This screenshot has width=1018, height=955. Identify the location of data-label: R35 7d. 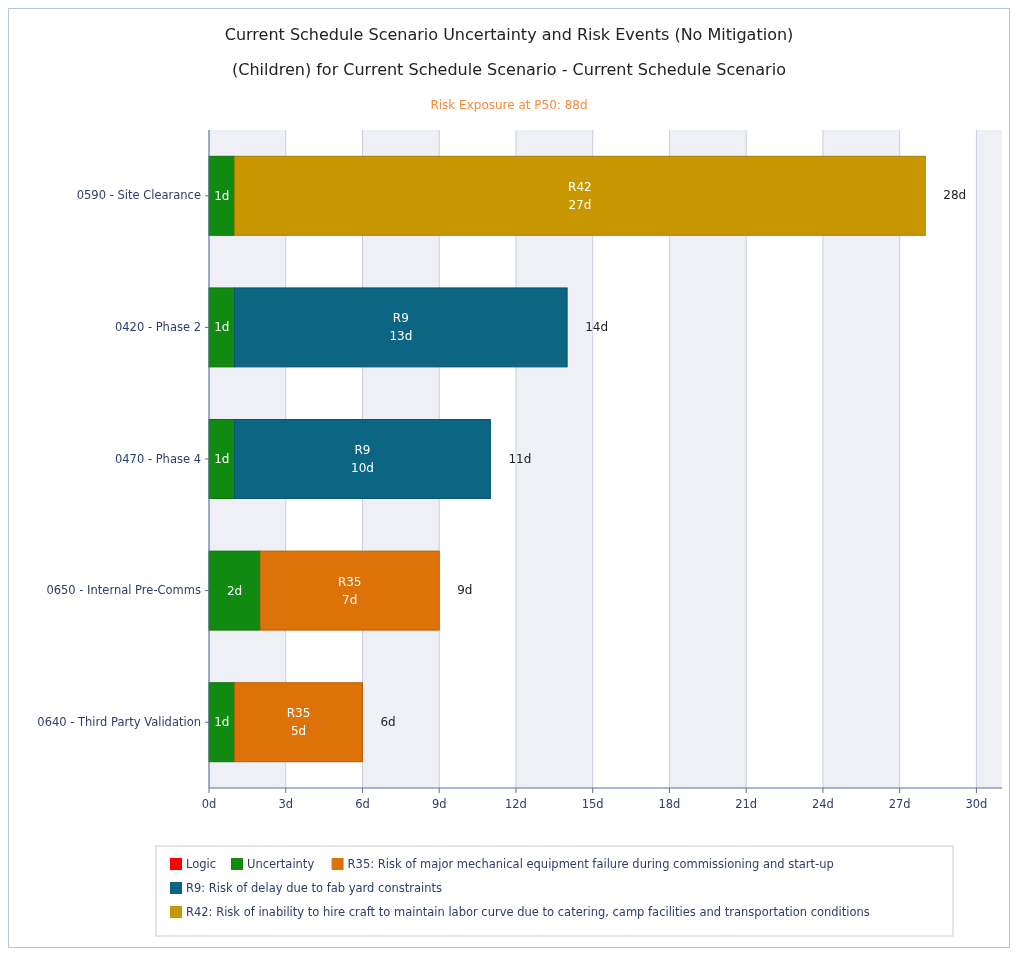
(349, 590).